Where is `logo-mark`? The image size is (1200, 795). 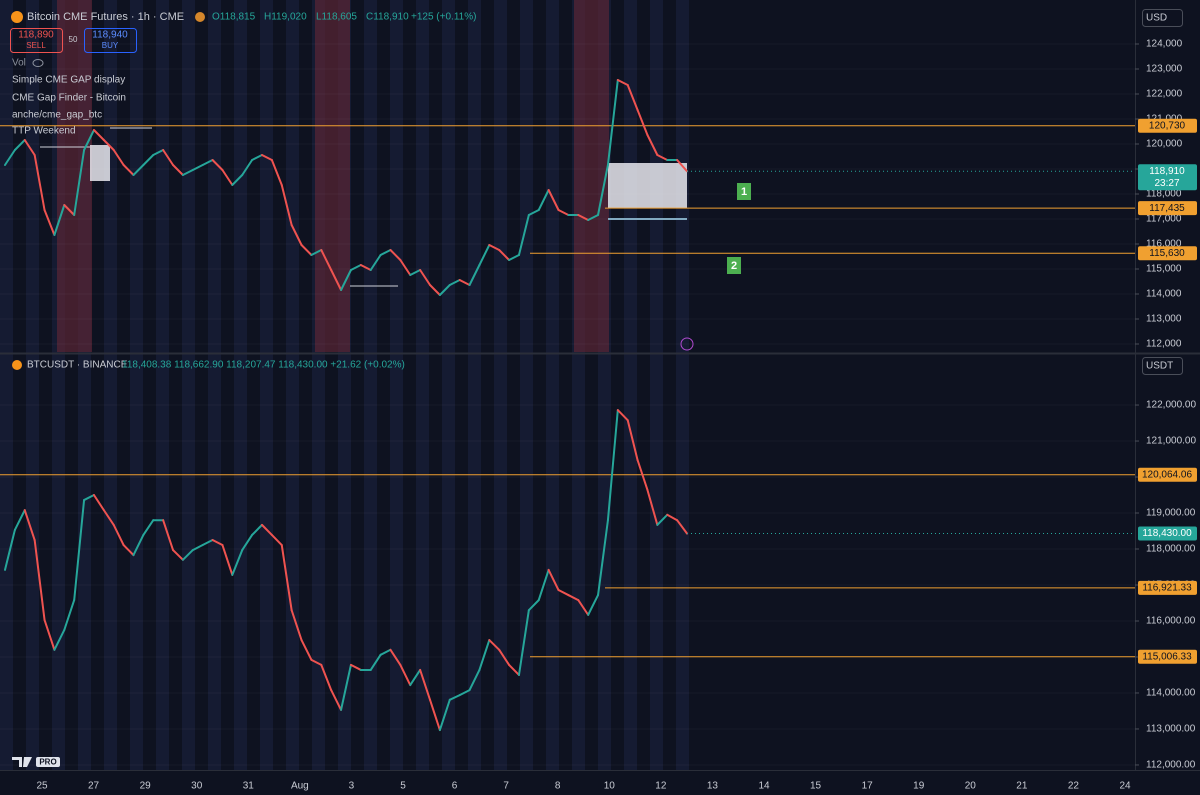
logo-mark is located at coordinates (22, 762).